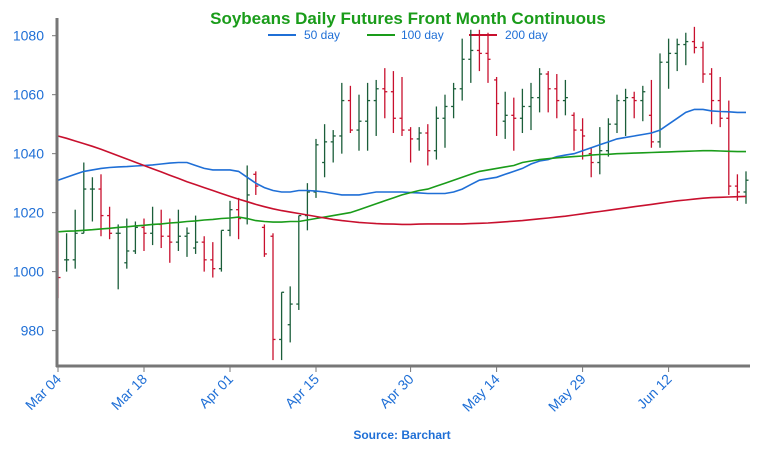  Describe the element at coordinates (396, 391) in the screenshot. I see `x-tick-label: Apr 30` at that location.